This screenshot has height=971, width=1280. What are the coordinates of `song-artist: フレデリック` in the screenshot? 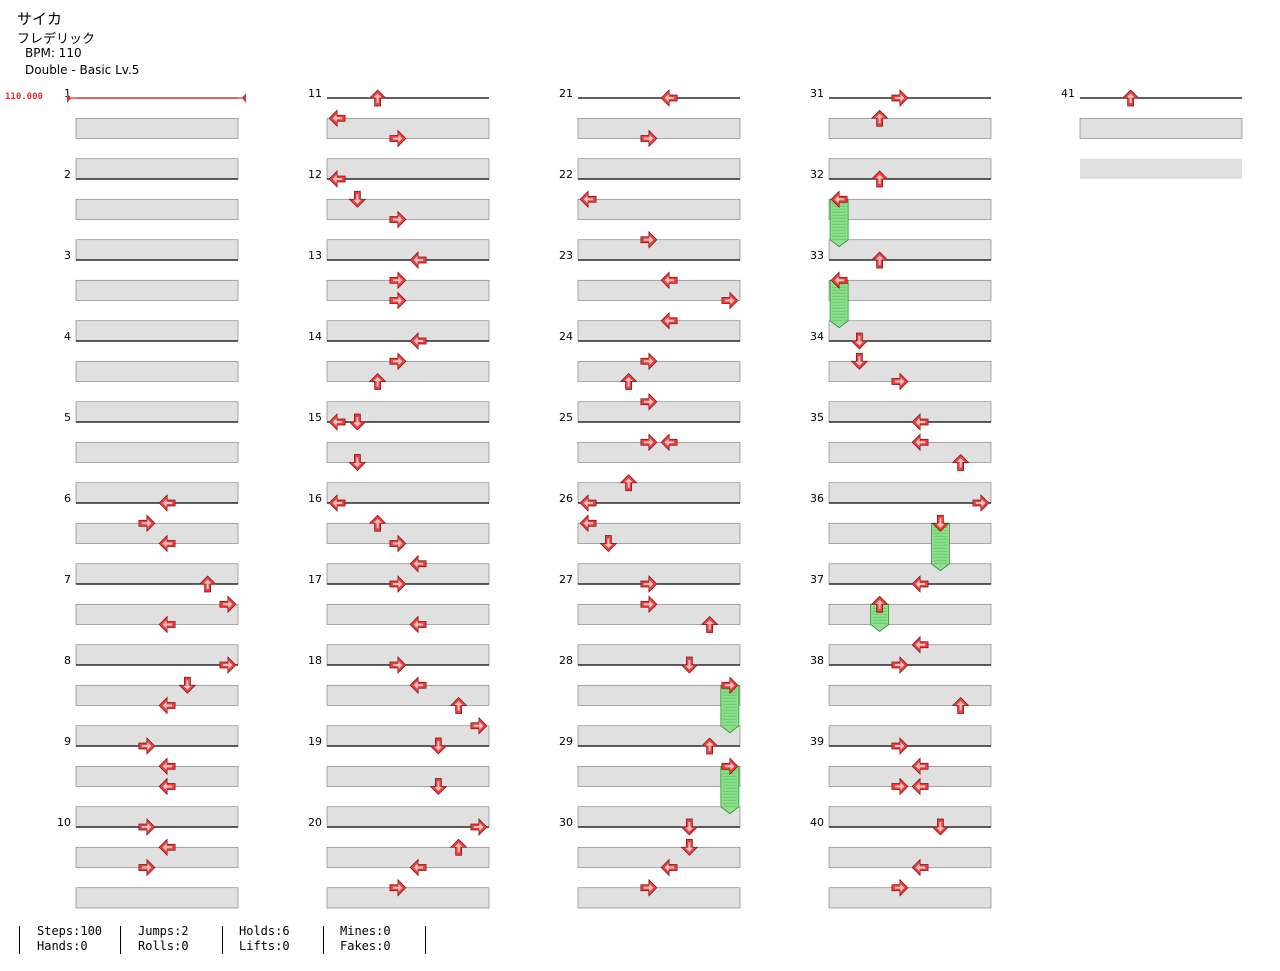 It's located at (56, 39).